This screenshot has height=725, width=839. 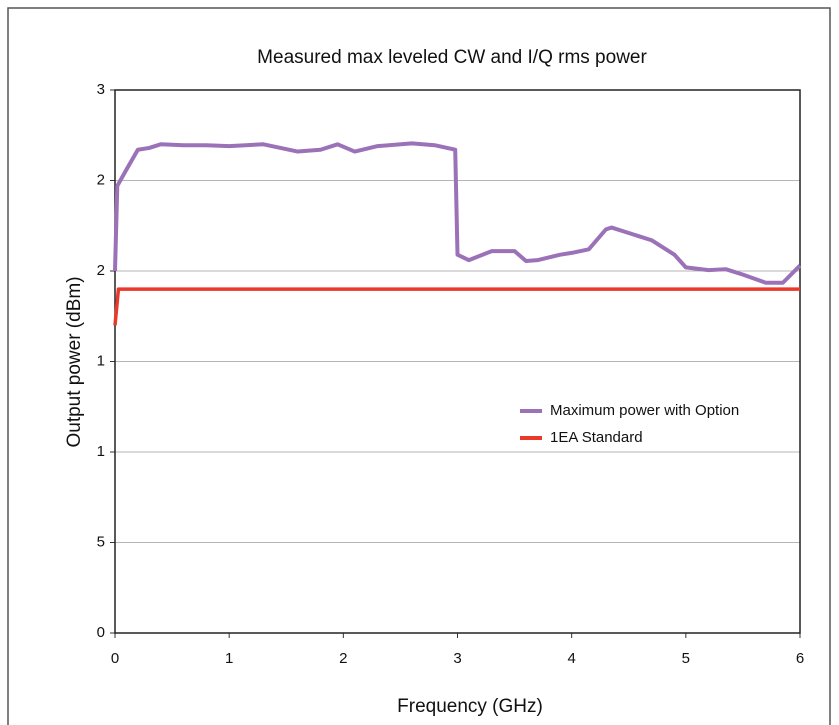 What do you see at coordinates (686, 658) in the screenshot?
I see `x-tick-label: 5` at bounding box center [686, 658].